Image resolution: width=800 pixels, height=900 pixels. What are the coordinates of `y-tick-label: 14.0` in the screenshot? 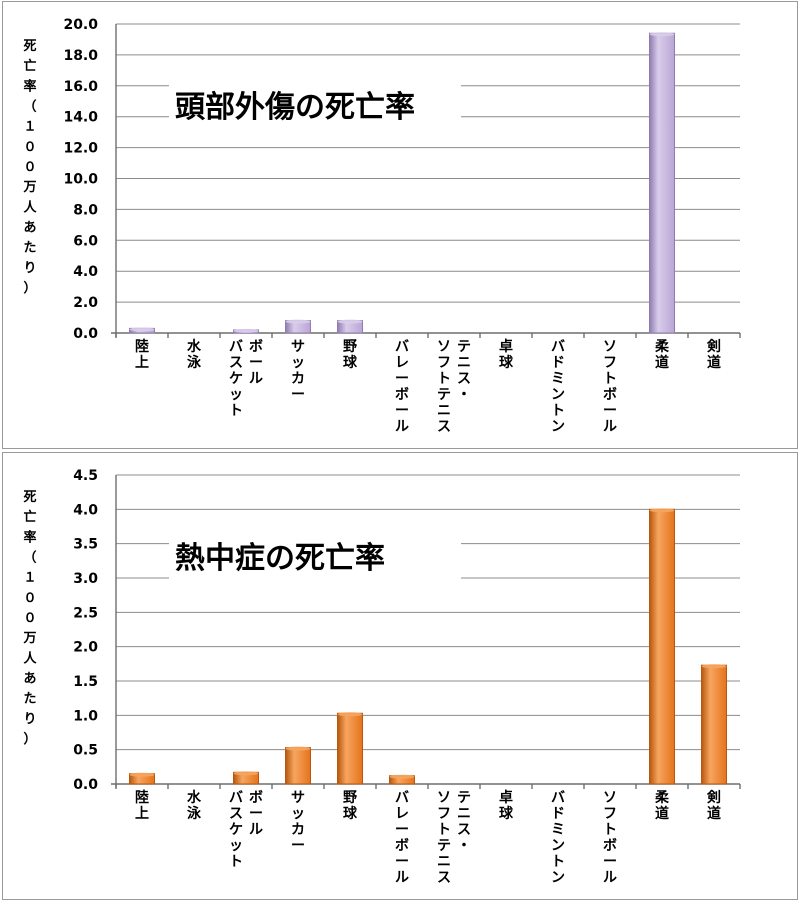 It's located at (80, 118).